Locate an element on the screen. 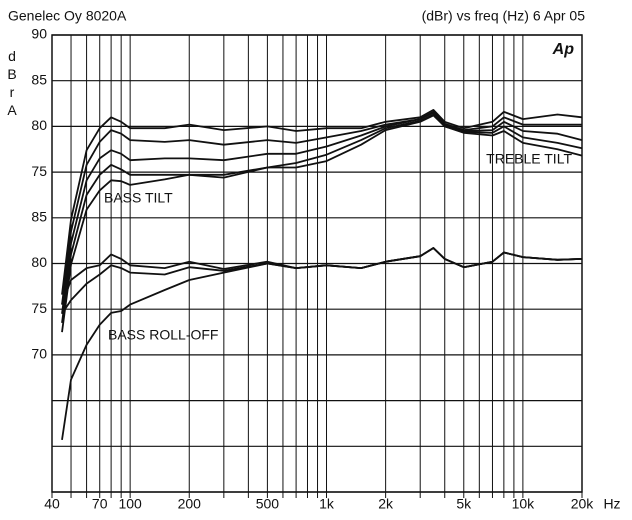  x-tick-label: 10k is located at coordinates (524, 504).